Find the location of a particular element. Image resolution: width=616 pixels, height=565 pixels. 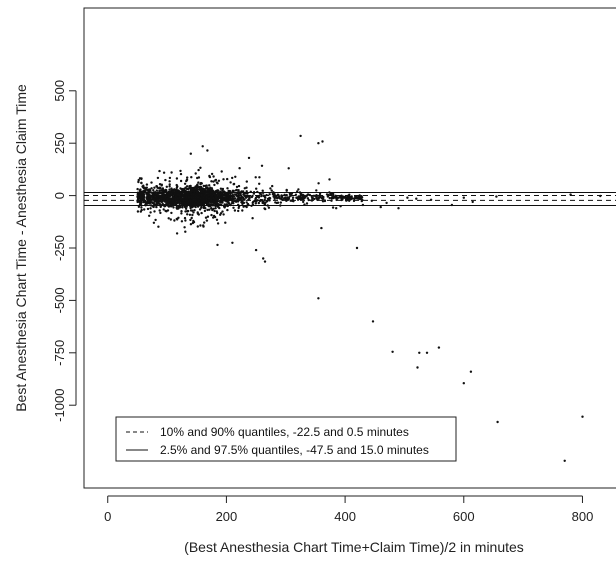

y-axis: 500 250 0 -250 -500 -750 -1000 is located at coordinates (64, 251).